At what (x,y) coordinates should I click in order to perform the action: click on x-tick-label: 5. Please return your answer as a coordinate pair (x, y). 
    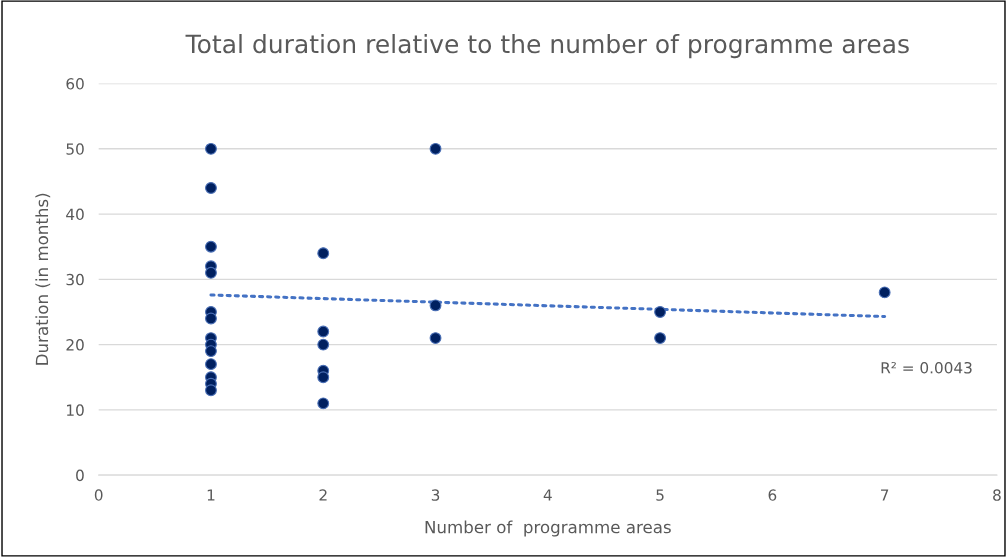
    Looking at the image, I should click on (660, 495).